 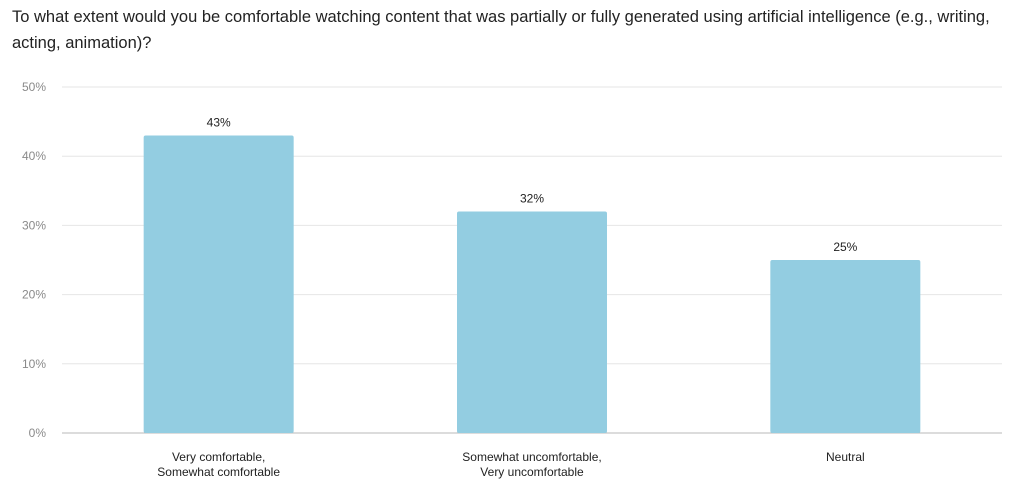 I want to click on category-label-line: Somewhat comfortable, so click(x=218, y=472).